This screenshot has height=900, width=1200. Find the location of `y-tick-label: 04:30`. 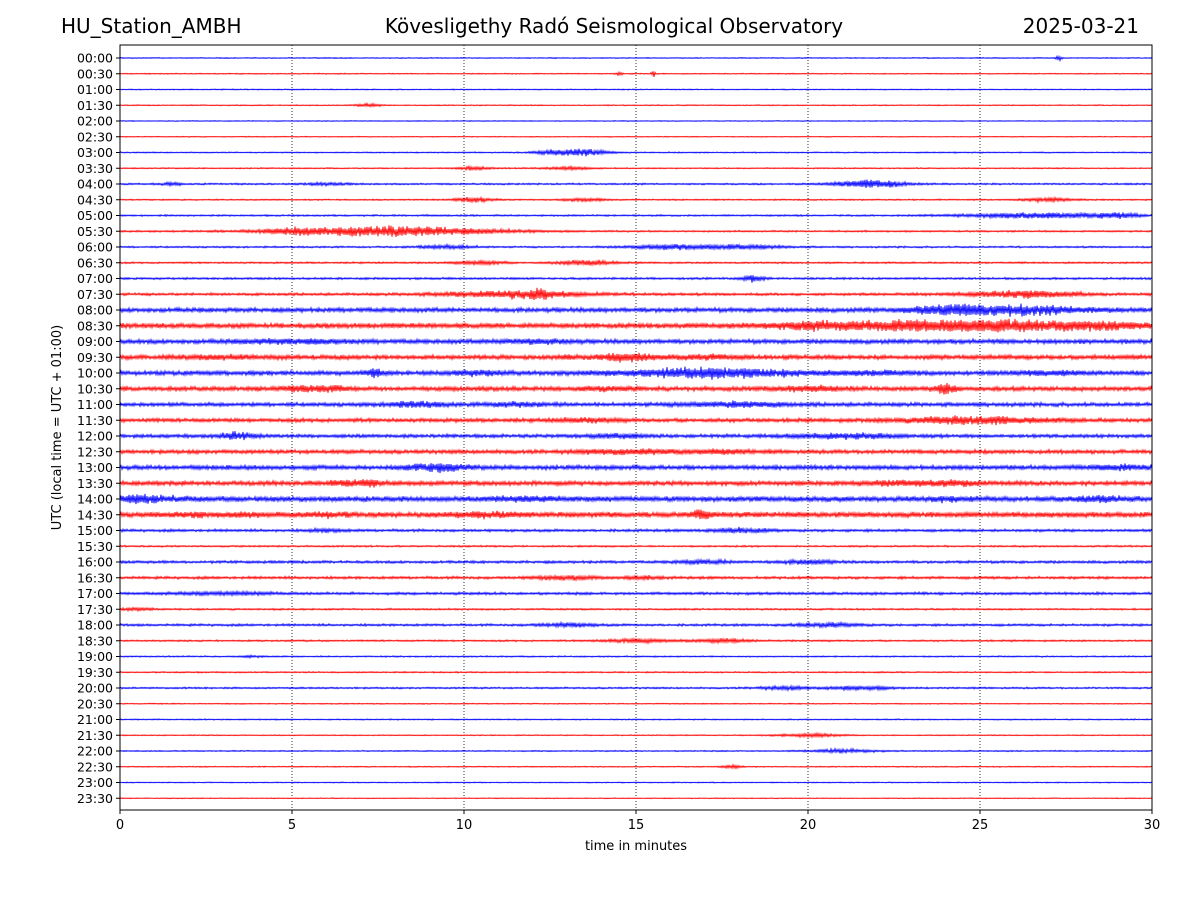

y-tick-label: 04:30 is located at coordinates (95, 199).